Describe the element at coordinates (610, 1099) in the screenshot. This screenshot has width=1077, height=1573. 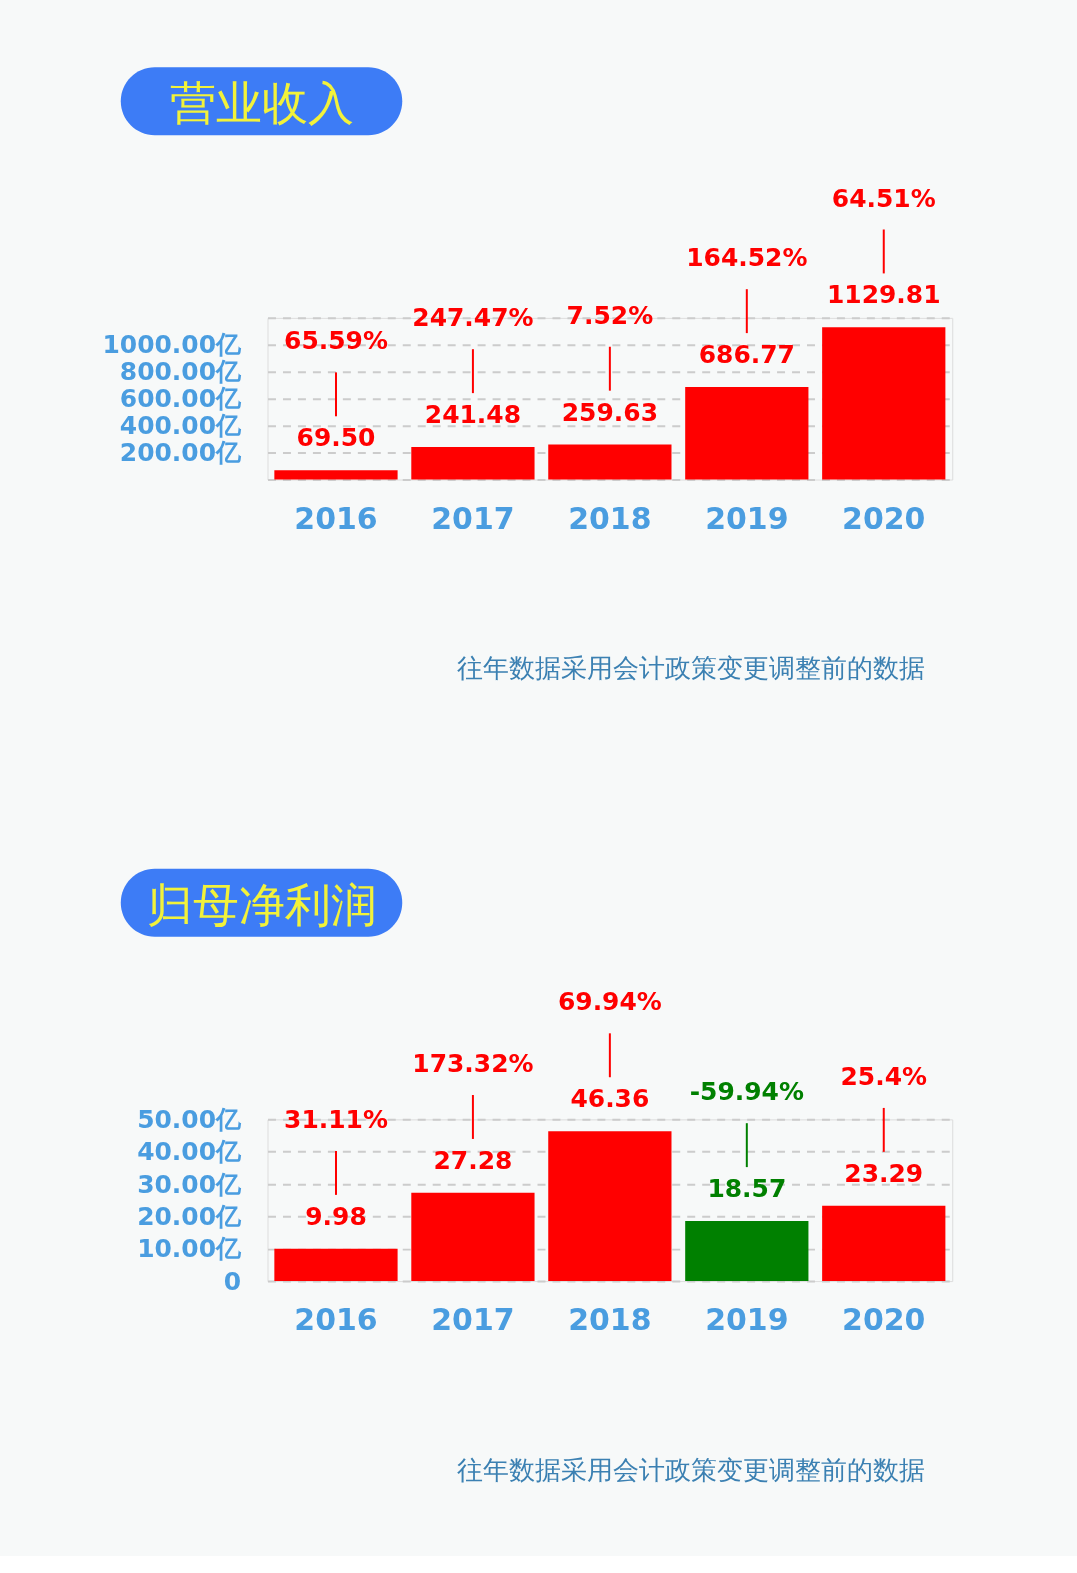
I see `data-label: 46.36` at that location.